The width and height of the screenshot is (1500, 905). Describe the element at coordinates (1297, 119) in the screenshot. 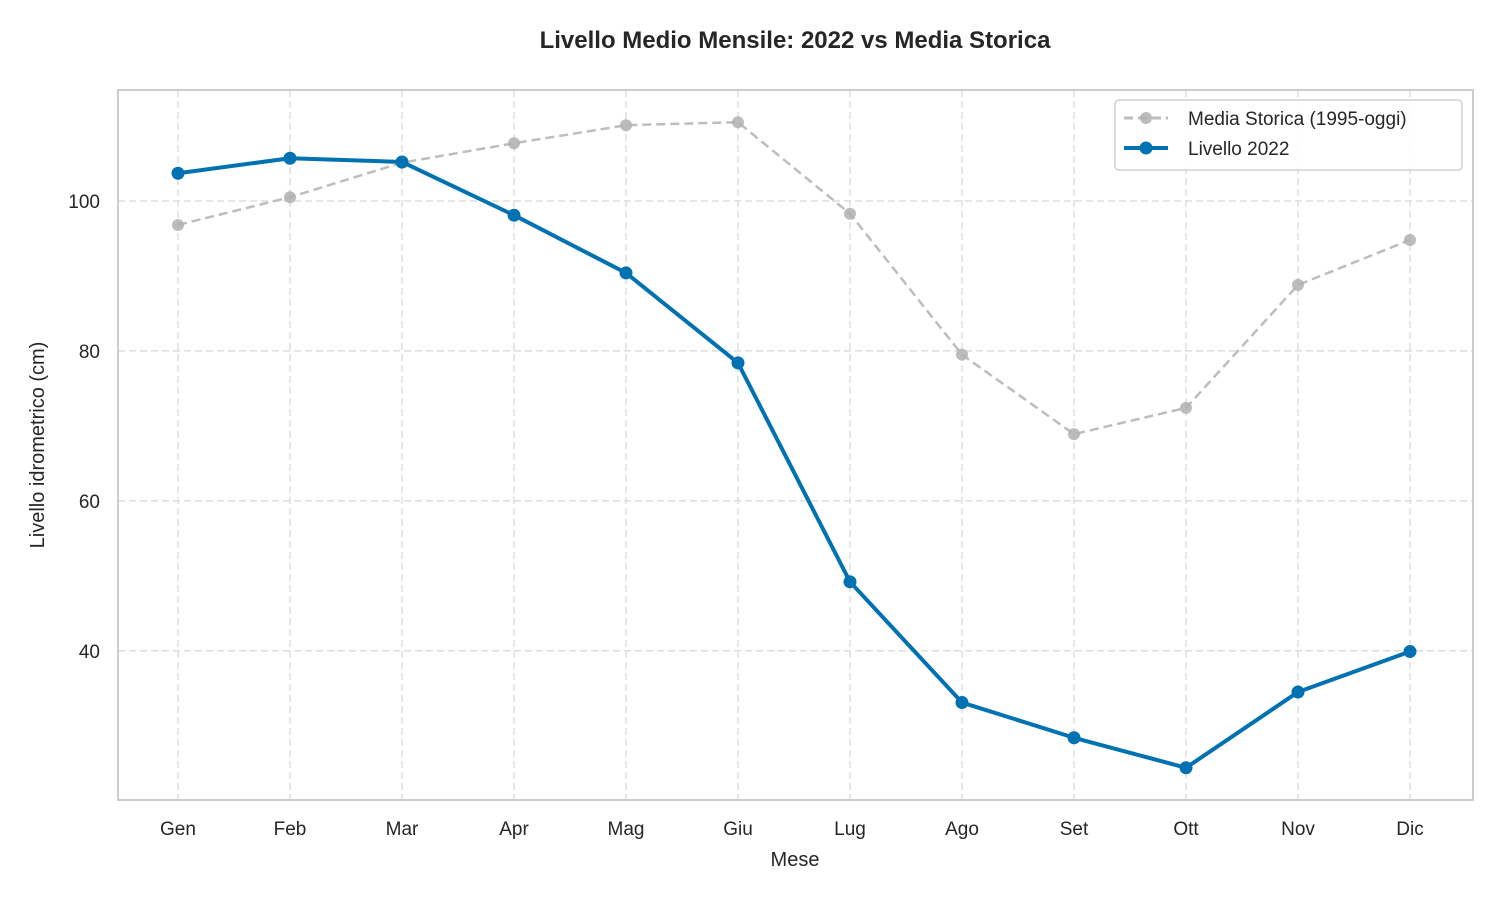

I see `legend-label-media: Media Storica (1995-oggi)` at that location.